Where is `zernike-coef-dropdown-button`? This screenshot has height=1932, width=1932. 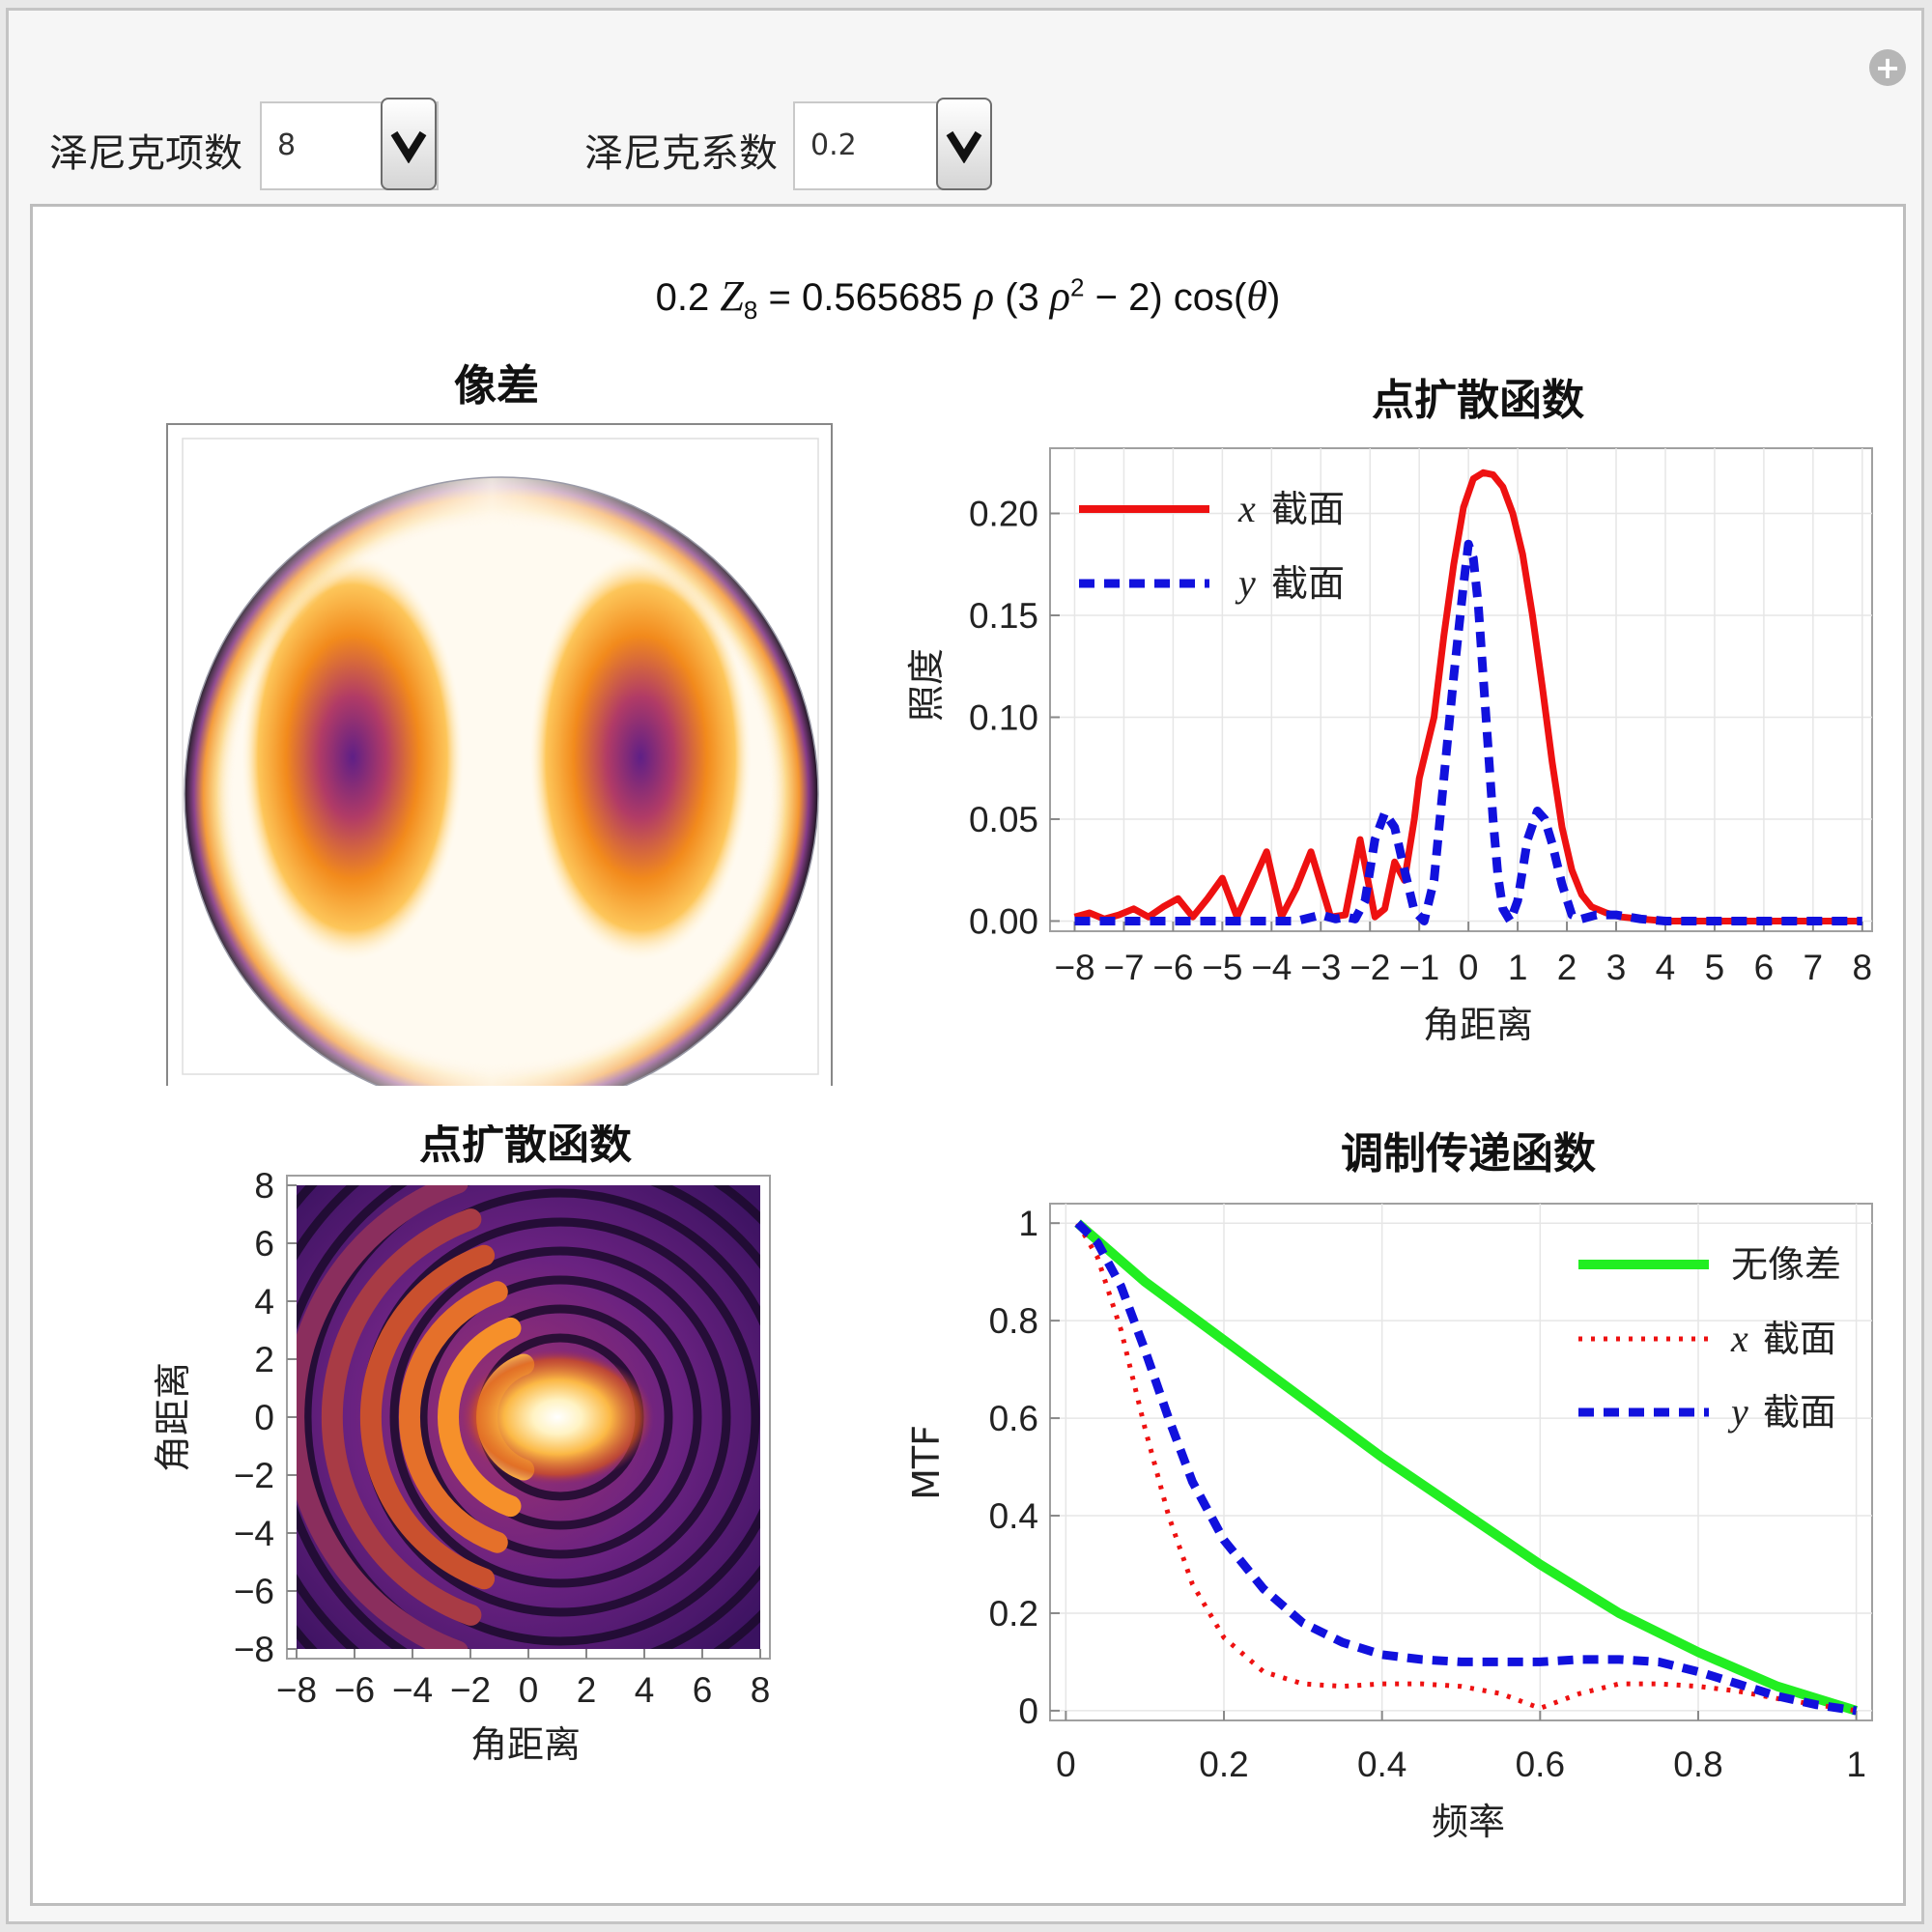 zernike-coef-dropdown-button is located at coordinates (964, 144).